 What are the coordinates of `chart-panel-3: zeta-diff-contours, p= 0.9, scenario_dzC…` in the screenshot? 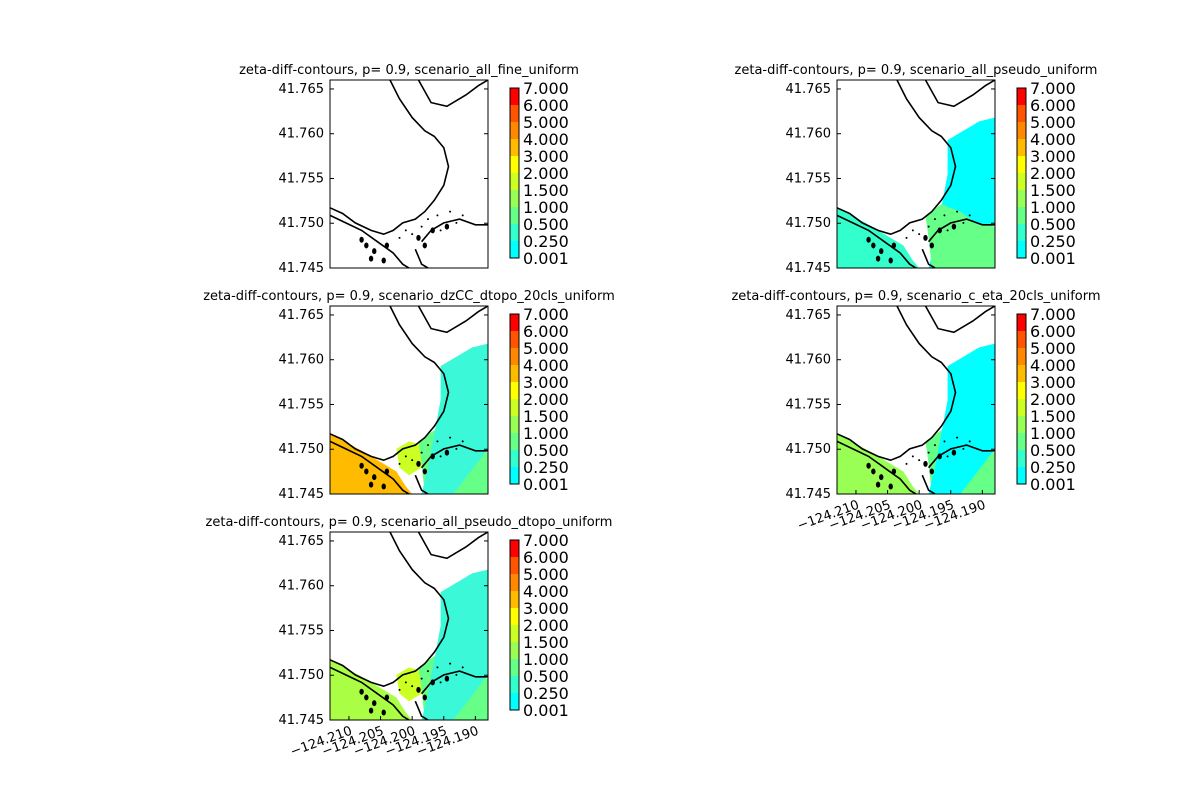 It's located at (409, 395).